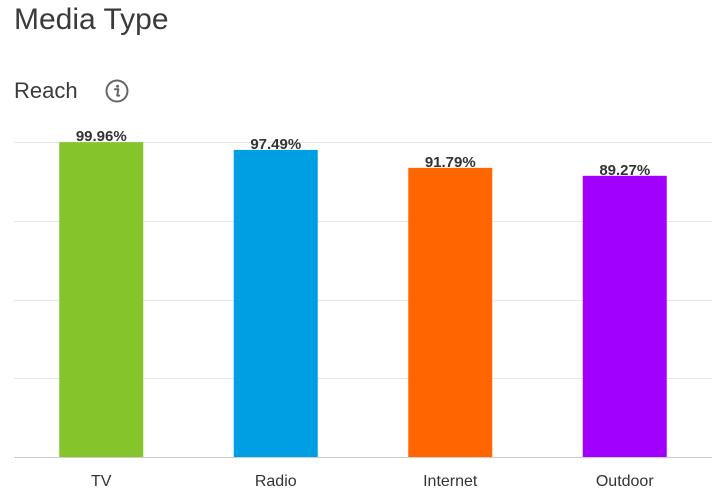 This screenshot has width=718, height=503. I want to click on bar-outdoor, so click(624, 316).